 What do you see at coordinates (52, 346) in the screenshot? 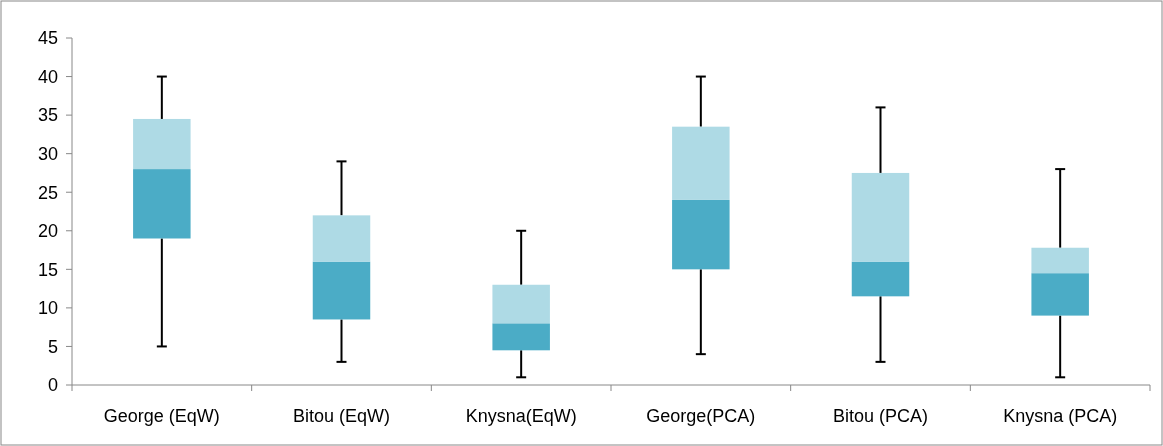
I see `y-tick-label: 5` at bounding box center [52, 346].